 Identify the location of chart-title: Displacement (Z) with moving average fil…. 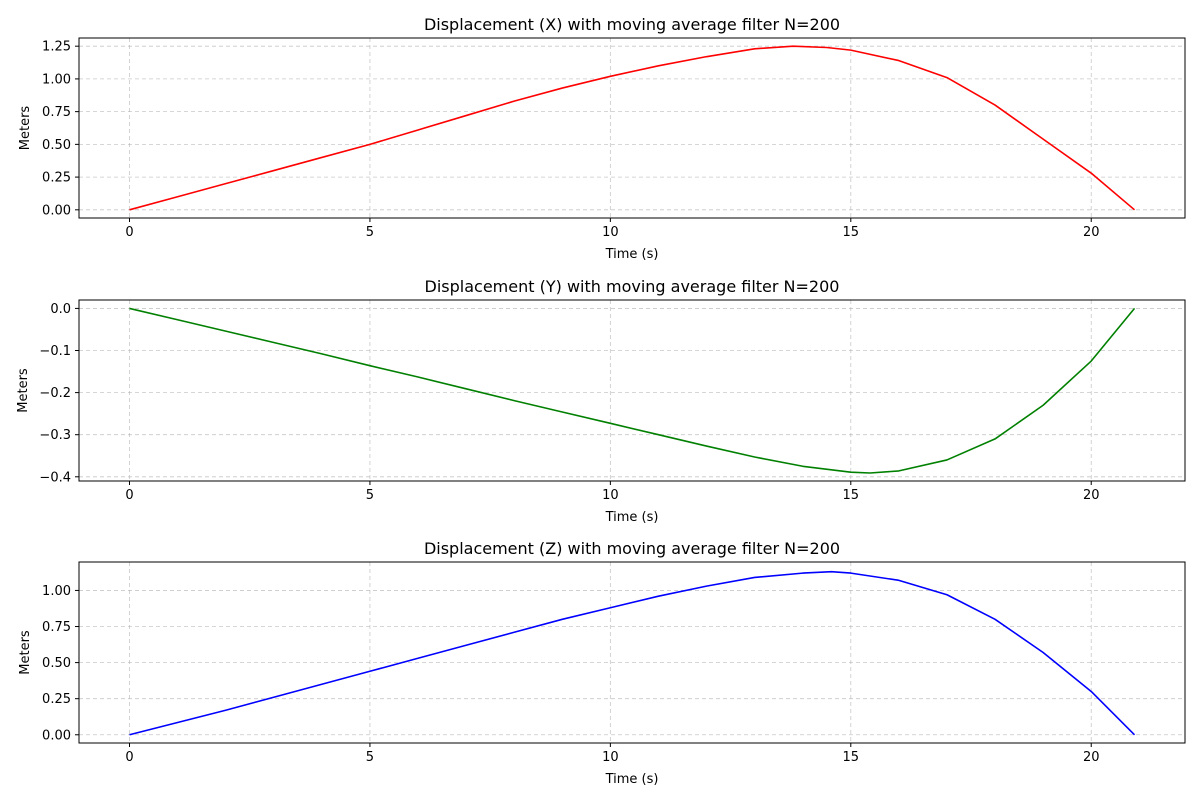
(632, 548).